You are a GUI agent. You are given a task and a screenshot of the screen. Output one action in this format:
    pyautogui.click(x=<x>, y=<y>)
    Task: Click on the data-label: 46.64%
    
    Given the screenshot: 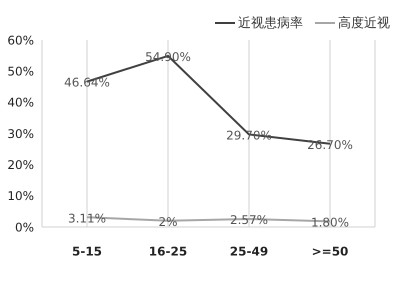 What is the action you would take?
    pyautogui.click(x=87, y=83)
    